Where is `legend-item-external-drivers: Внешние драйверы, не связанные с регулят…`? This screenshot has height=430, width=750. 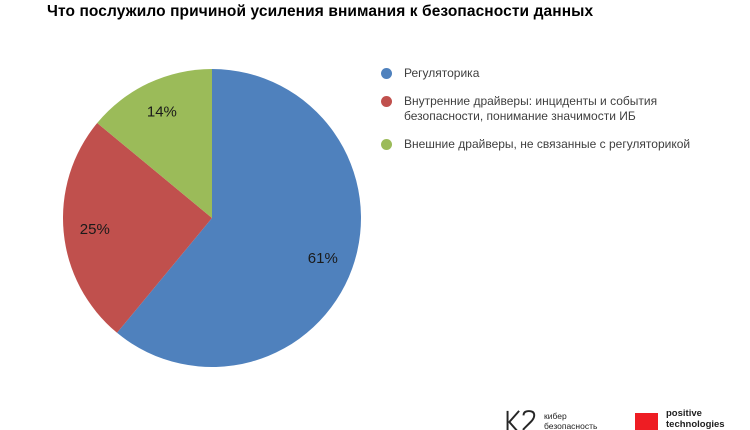 legend-item-external-drivers: Внешние драйверы, не связанные с регулят… is located at coordinates (553, 144).